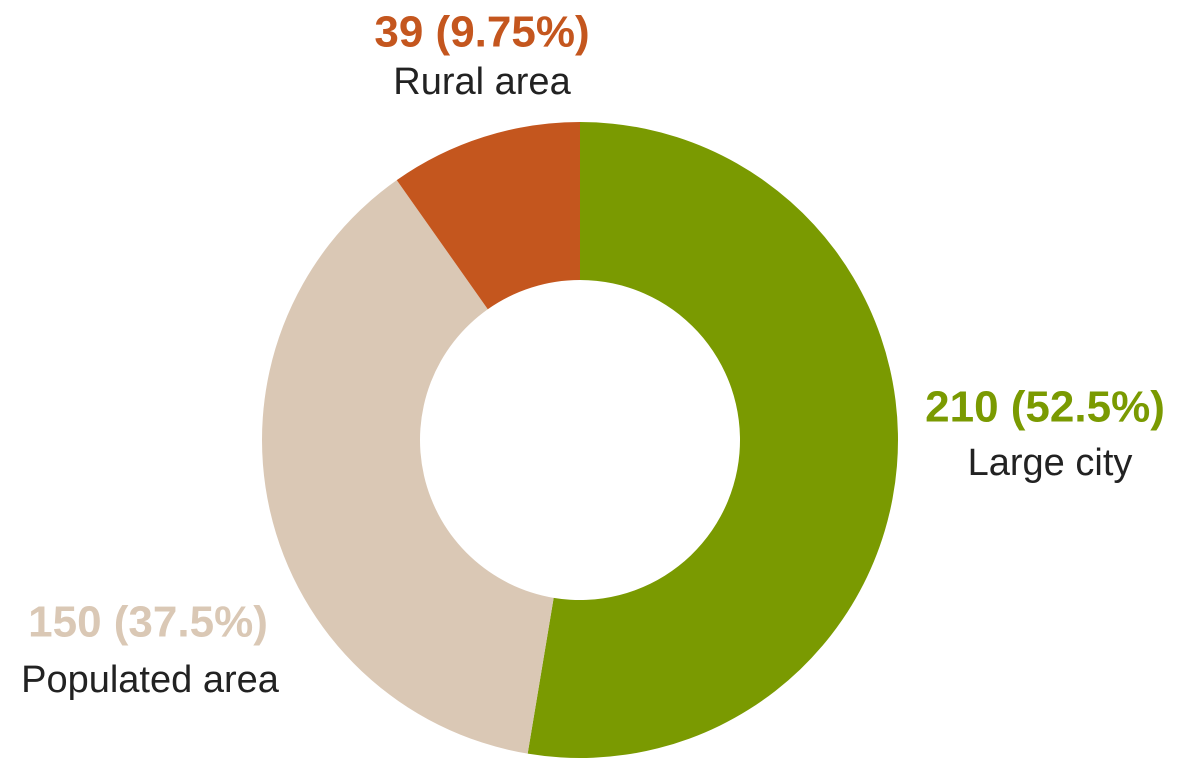  Describe the element at coordinates (482, 82) in the screenshot. I see `category-label: Rural area` at that location.